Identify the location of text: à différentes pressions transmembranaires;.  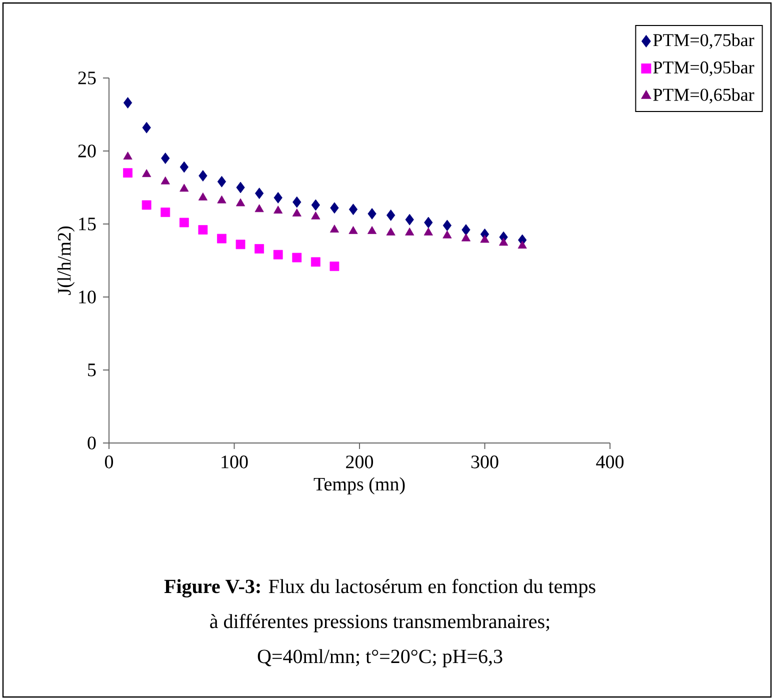
(380, 623).